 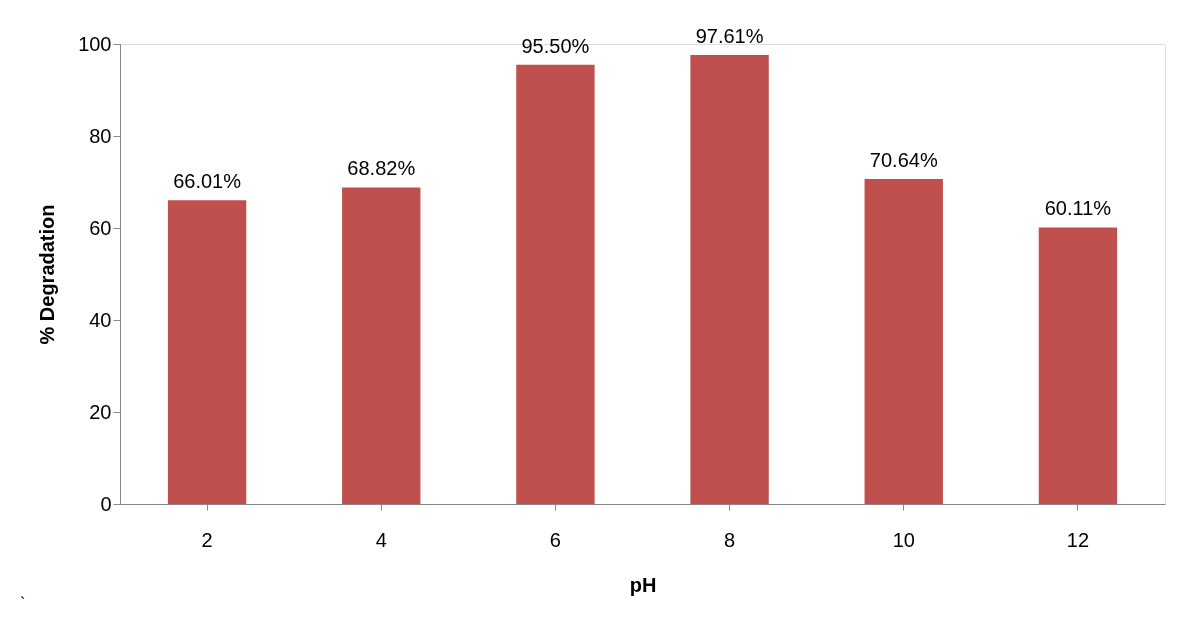 What do you see at coordinates (381, 168) in the screenshot?
I see `data-label: 68.82%` at bounding box center [381, 168].